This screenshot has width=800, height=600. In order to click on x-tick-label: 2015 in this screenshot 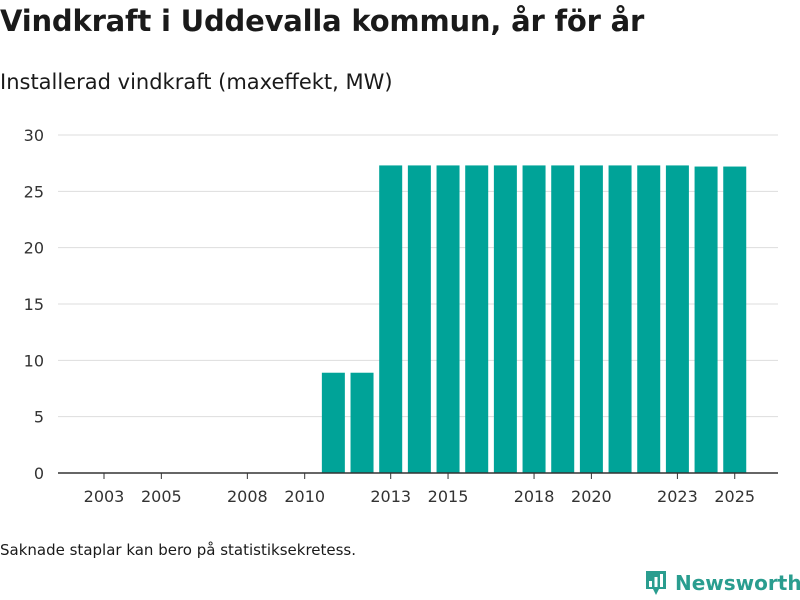, I will do `click(448, 496)`.